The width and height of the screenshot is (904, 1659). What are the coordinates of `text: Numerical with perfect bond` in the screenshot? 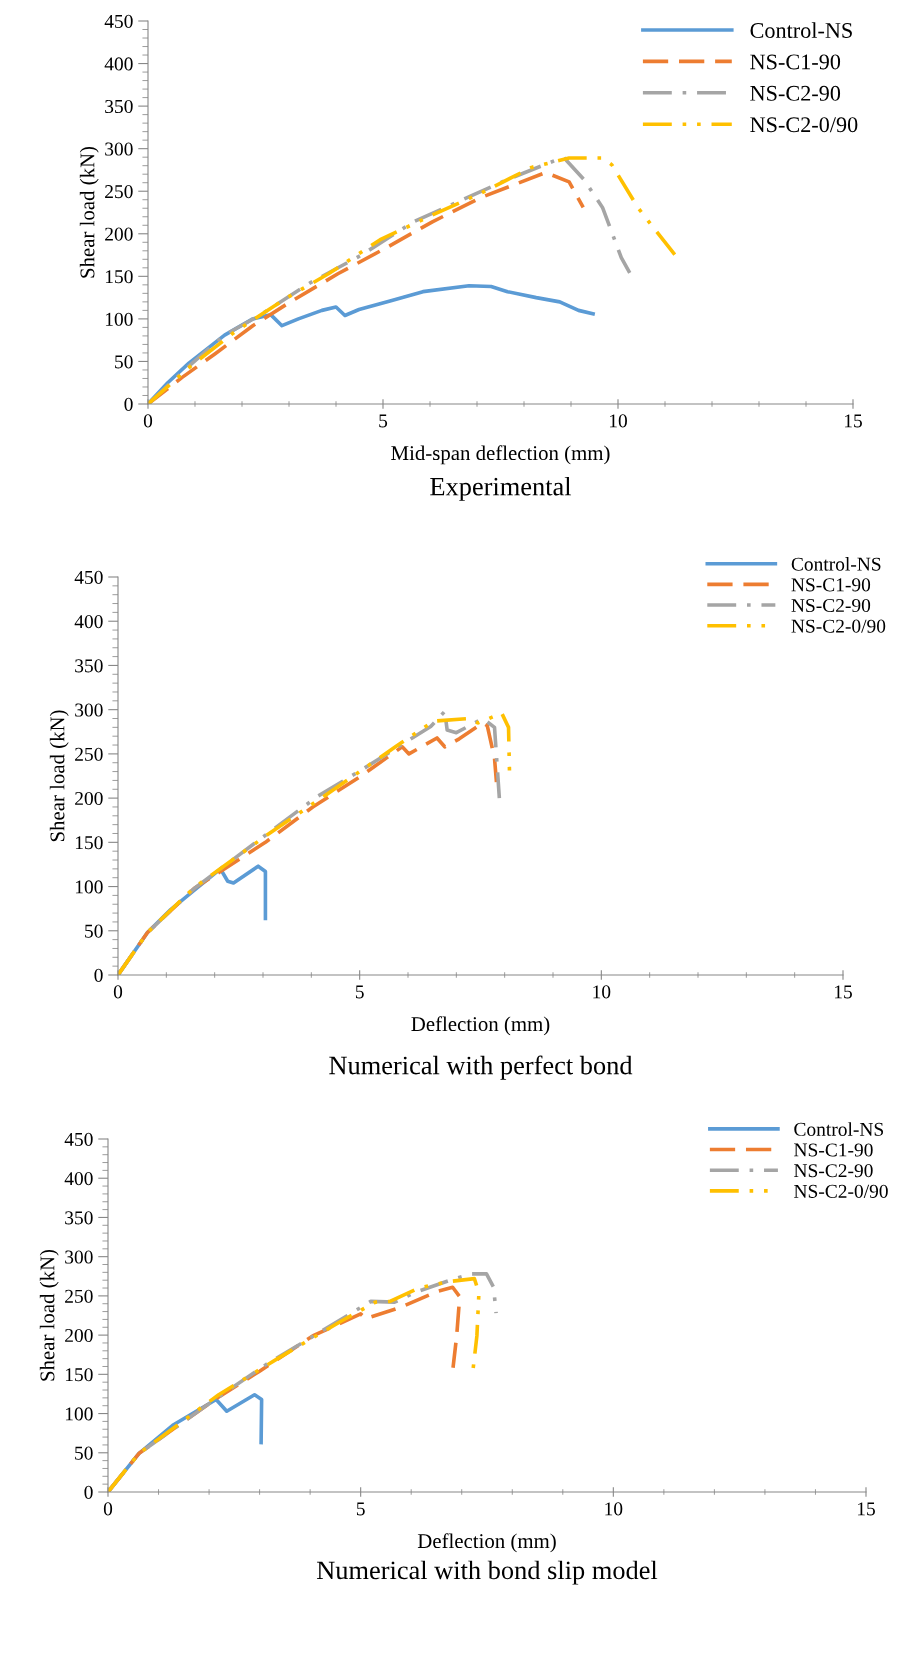 It's located at (481, 1067).